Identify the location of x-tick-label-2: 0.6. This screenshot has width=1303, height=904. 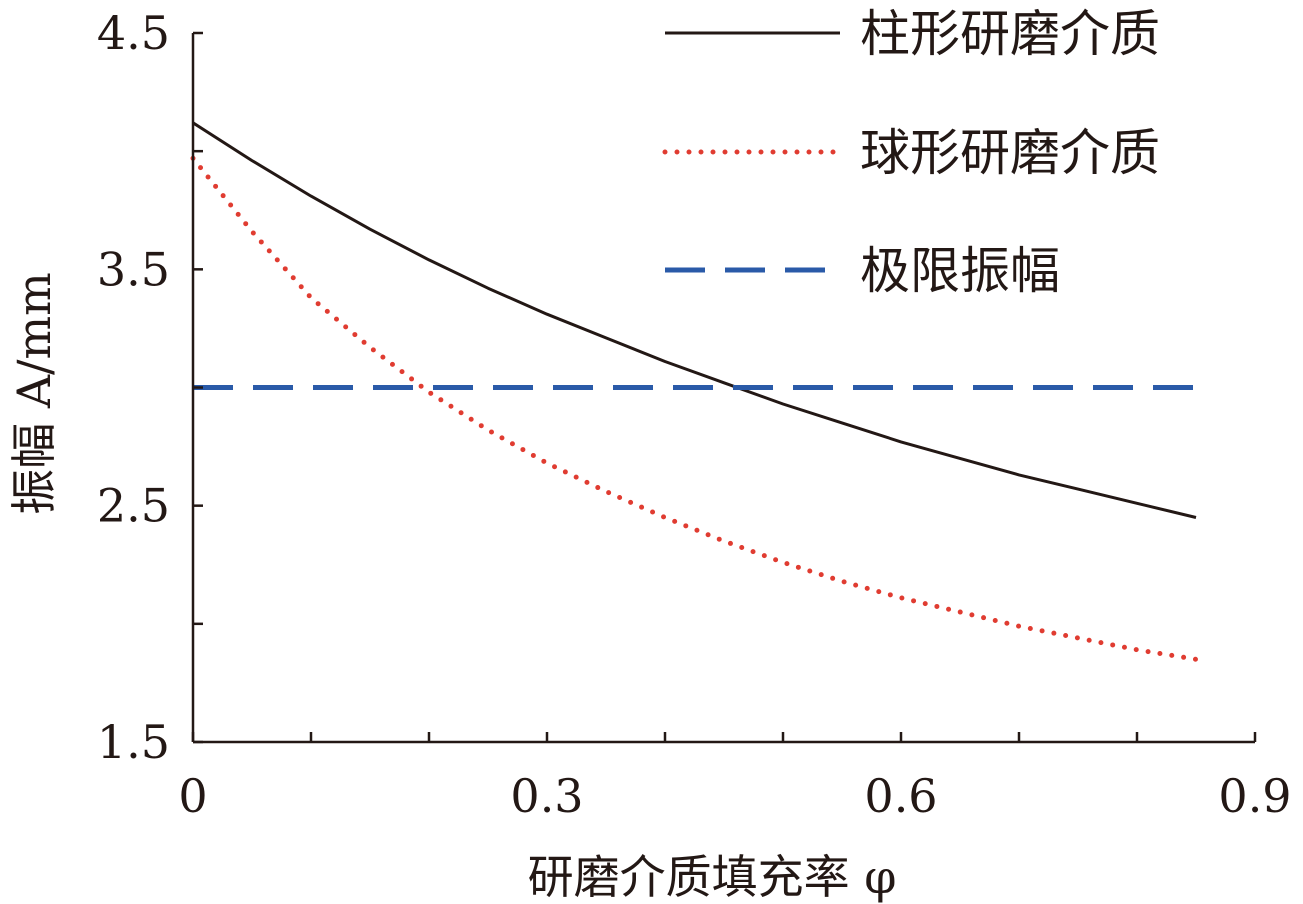
(900, 796).